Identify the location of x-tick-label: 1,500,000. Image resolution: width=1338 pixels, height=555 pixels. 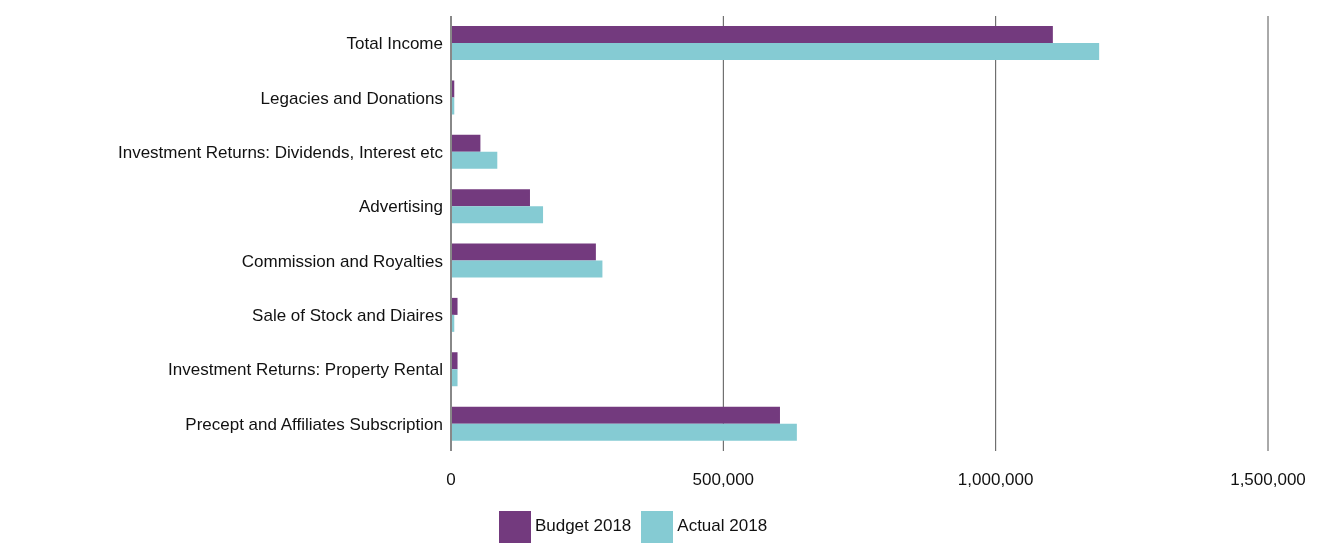
(1268, 480).